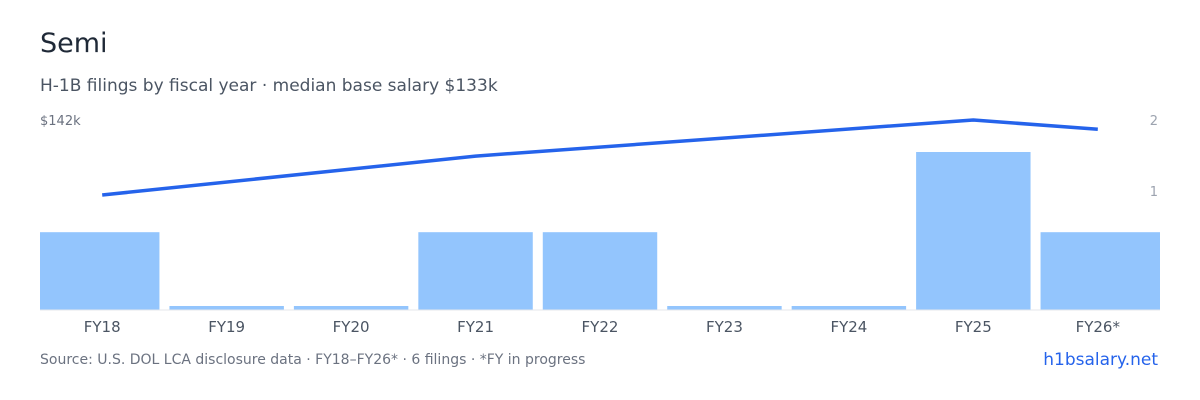 The image size is (1200, 400). I want to click on bar-fy23, so click(724, 308).